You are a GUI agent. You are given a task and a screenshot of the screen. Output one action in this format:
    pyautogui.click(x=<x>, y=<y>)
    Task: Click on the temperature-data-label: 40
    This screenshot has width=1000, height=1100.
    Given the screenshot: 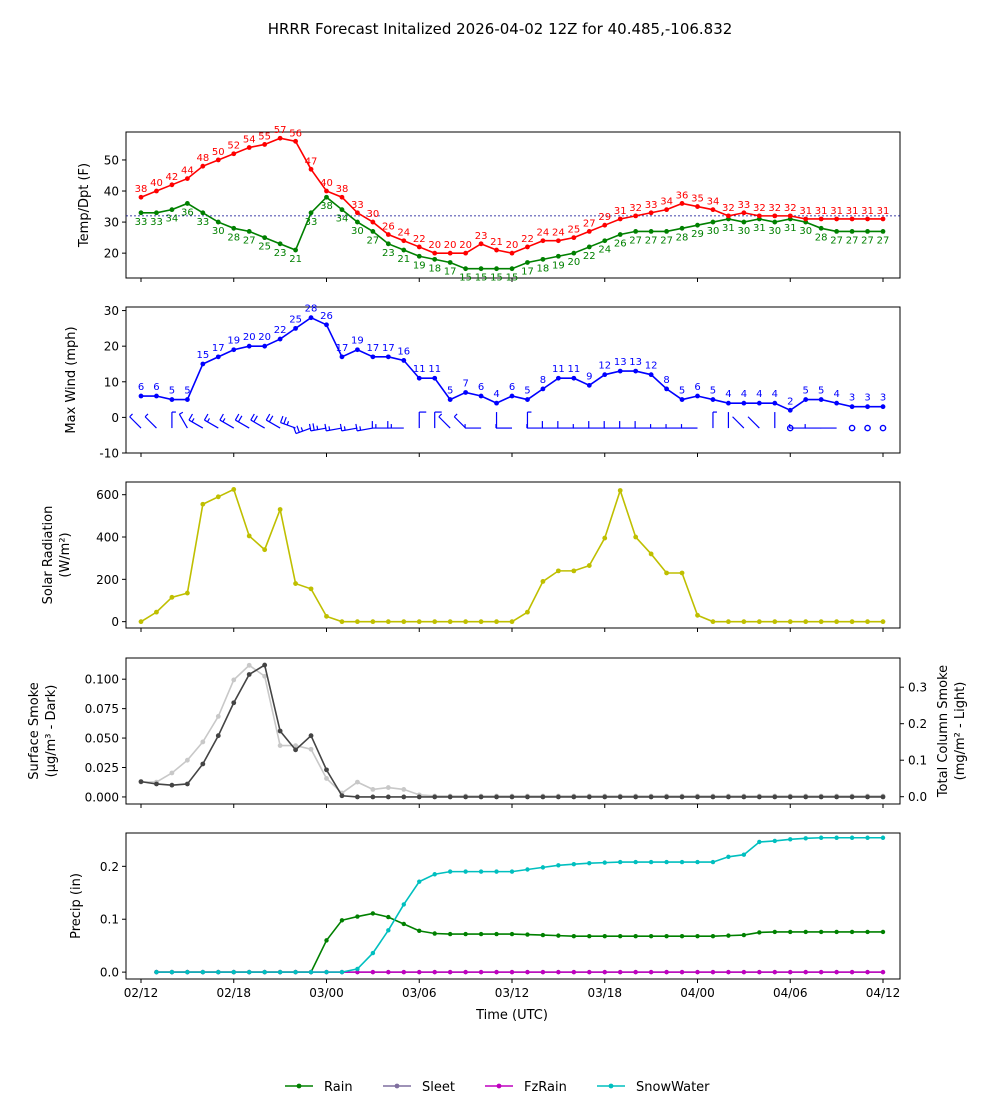 What is the action you would take?
    pyautogui.click(x=156, y=183)
    